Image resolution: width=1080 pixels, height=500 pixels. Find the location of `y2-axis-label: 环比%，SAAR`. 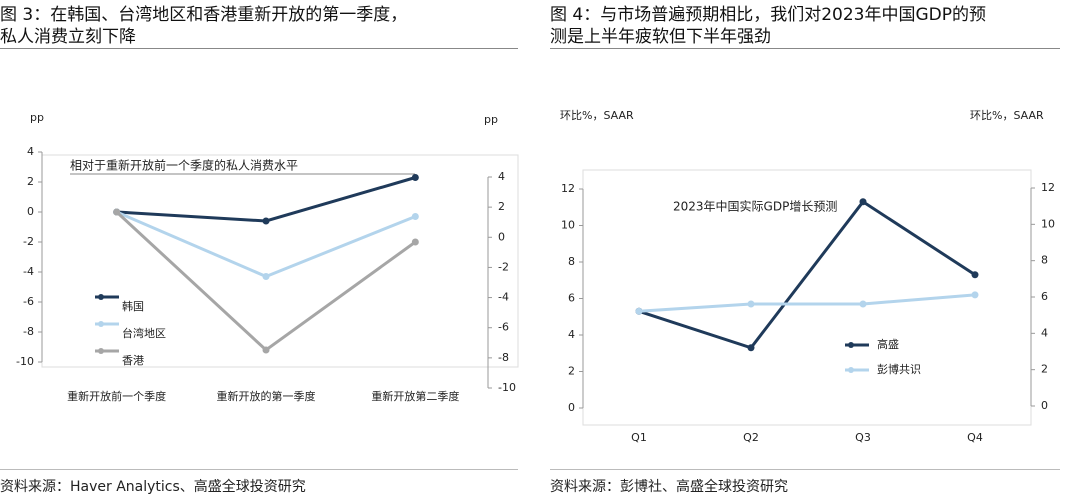

y2-axis-label: 环比%，SAAR is located at coordinates (1007, 115).